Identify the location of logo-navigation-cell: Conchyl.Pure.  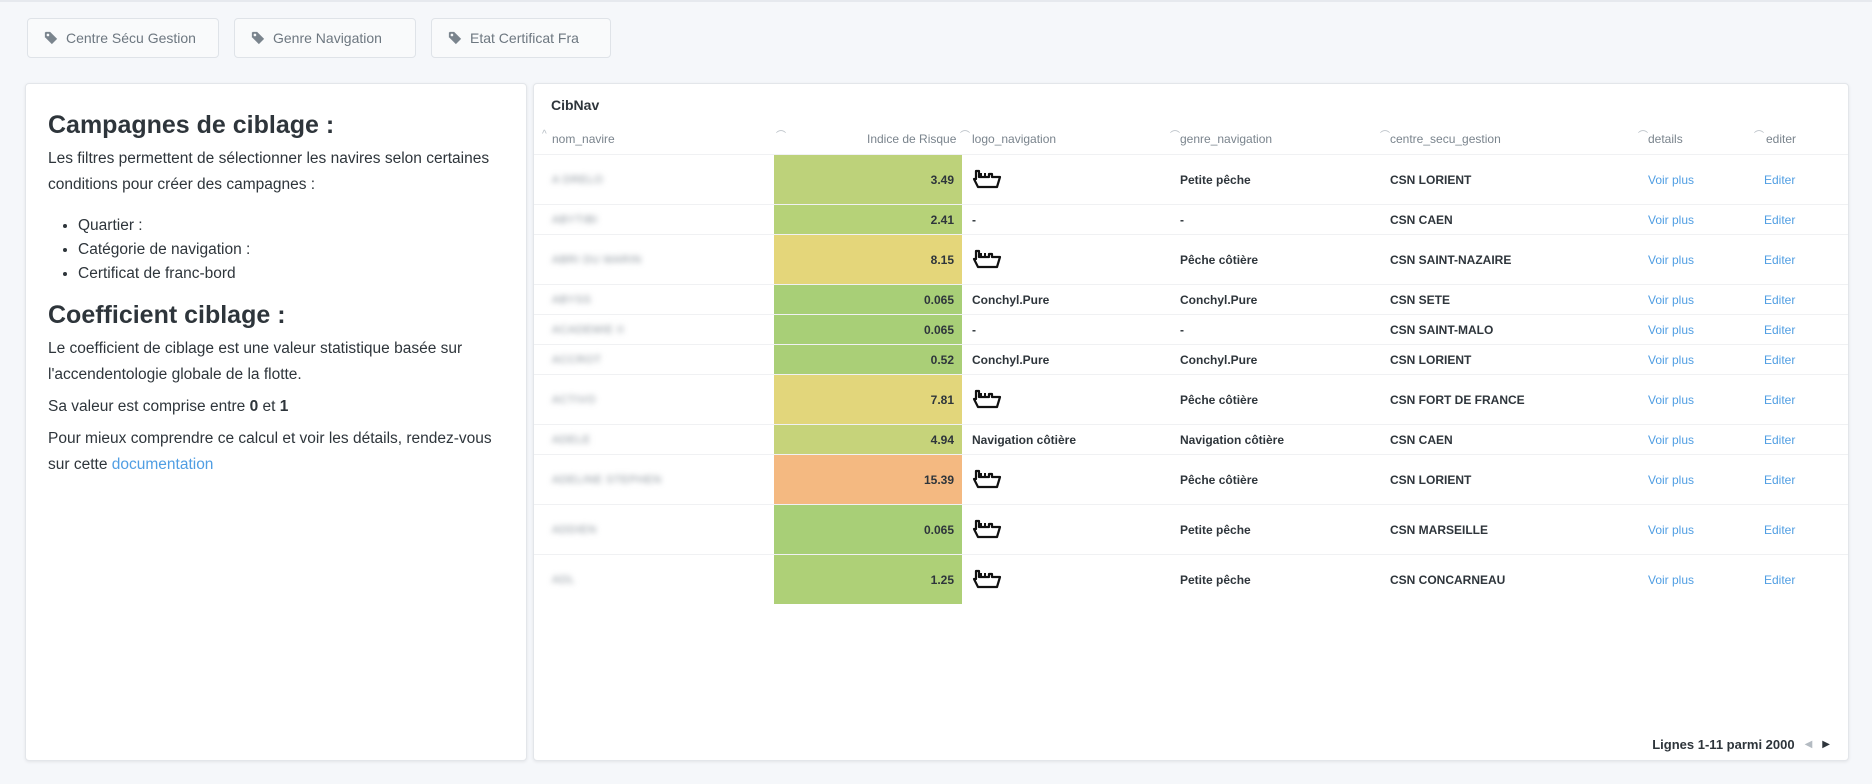
(1011, 359).